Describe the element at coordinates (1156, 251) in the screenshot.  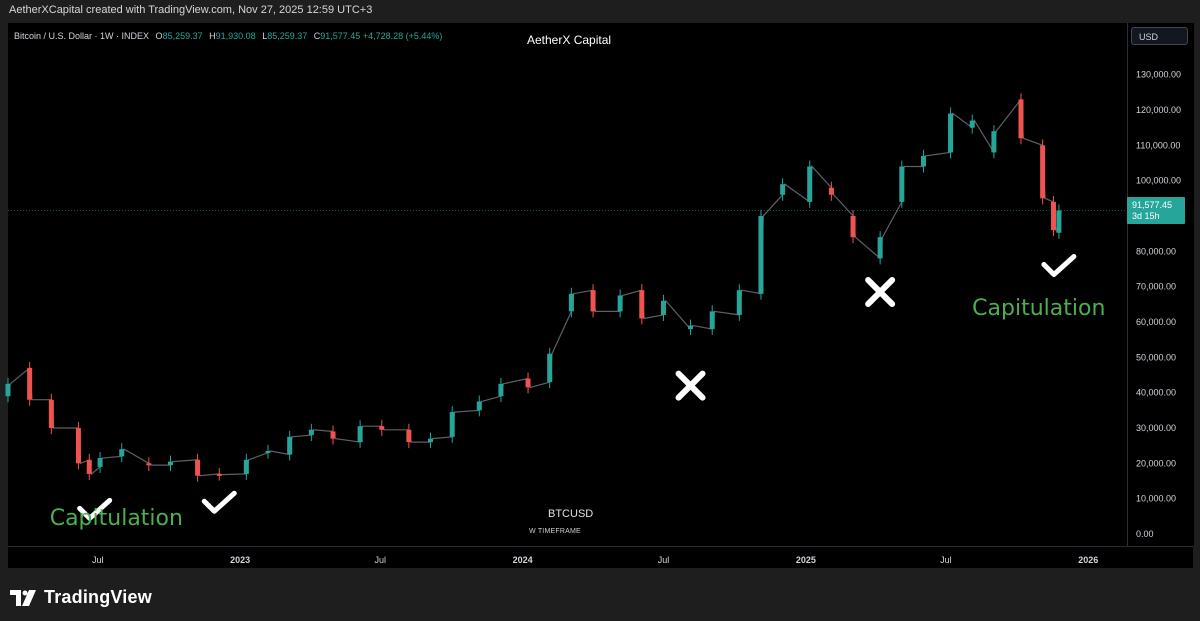
I see `y-tick-label: 80,000.00` at that location.